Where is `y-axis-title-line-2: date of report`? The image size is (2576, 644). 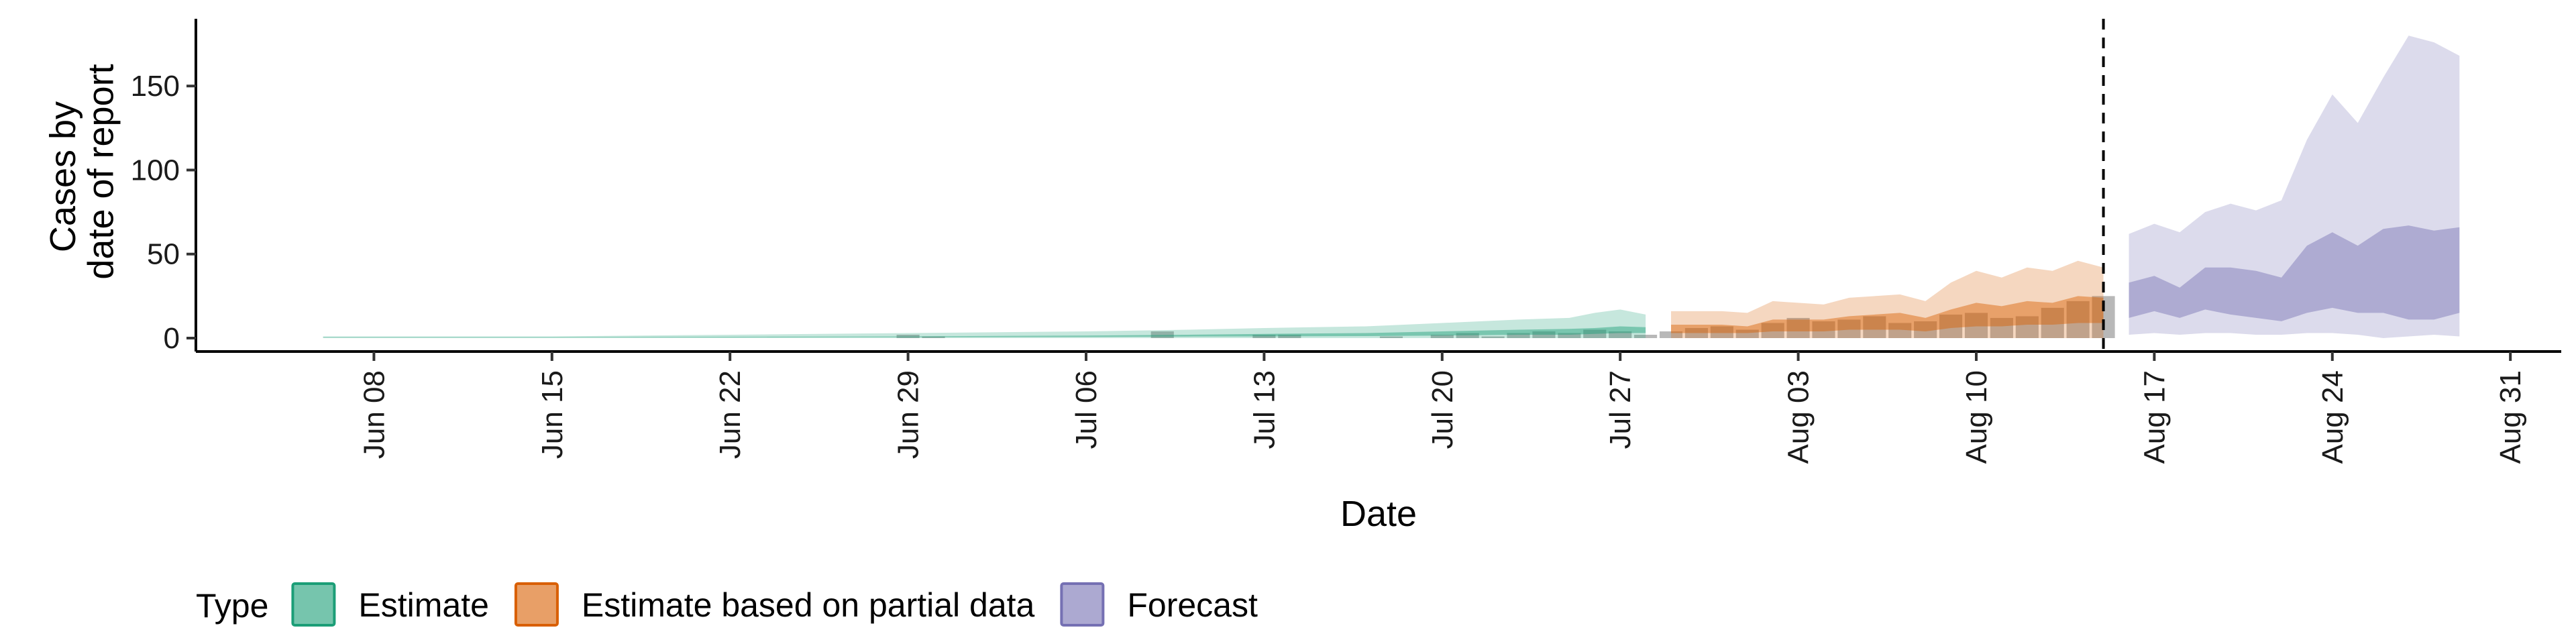 y-axis-title-line-2: date of report is located at coordinates (101, 171).